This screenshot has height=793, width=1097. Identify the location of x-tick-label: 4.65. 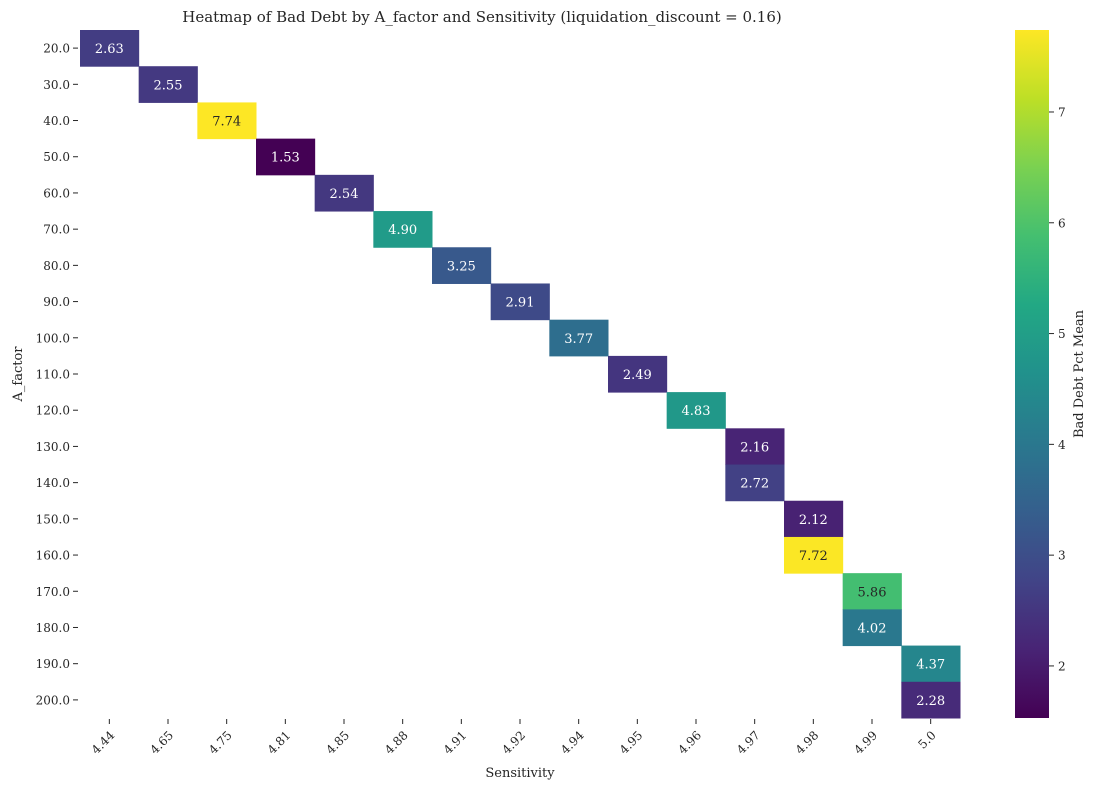
(161, 742).